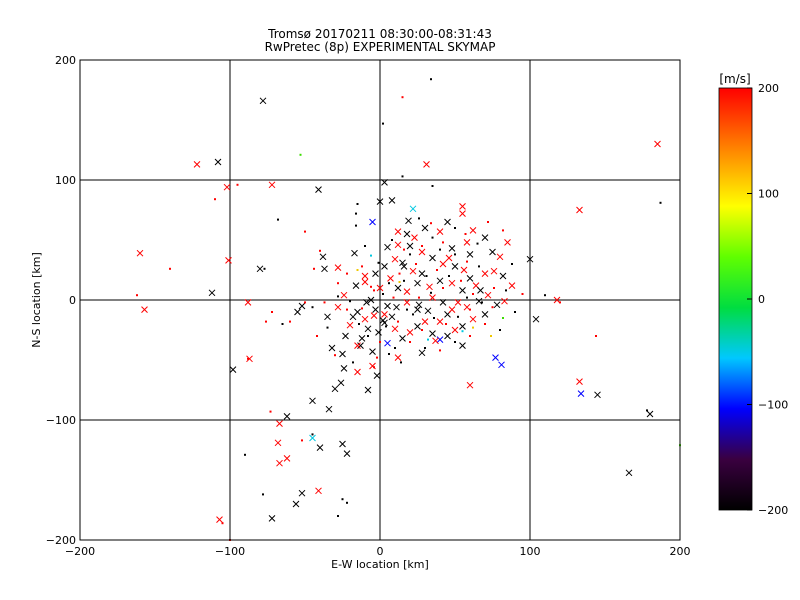  I want to click on colorbar-tick-label: 200, so click(768, 88).